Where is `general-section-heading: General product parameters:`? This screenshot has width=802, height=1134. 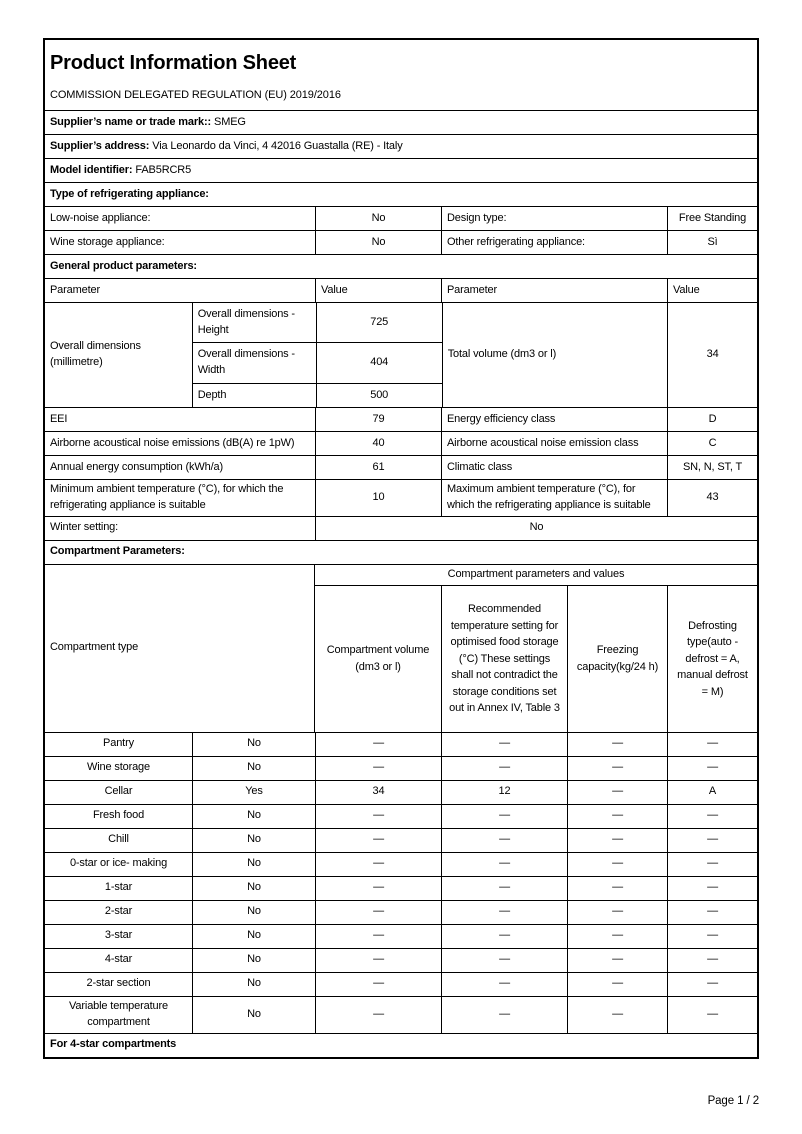
general-section-heading: General product parameters: is located at coordinates (123, 265).